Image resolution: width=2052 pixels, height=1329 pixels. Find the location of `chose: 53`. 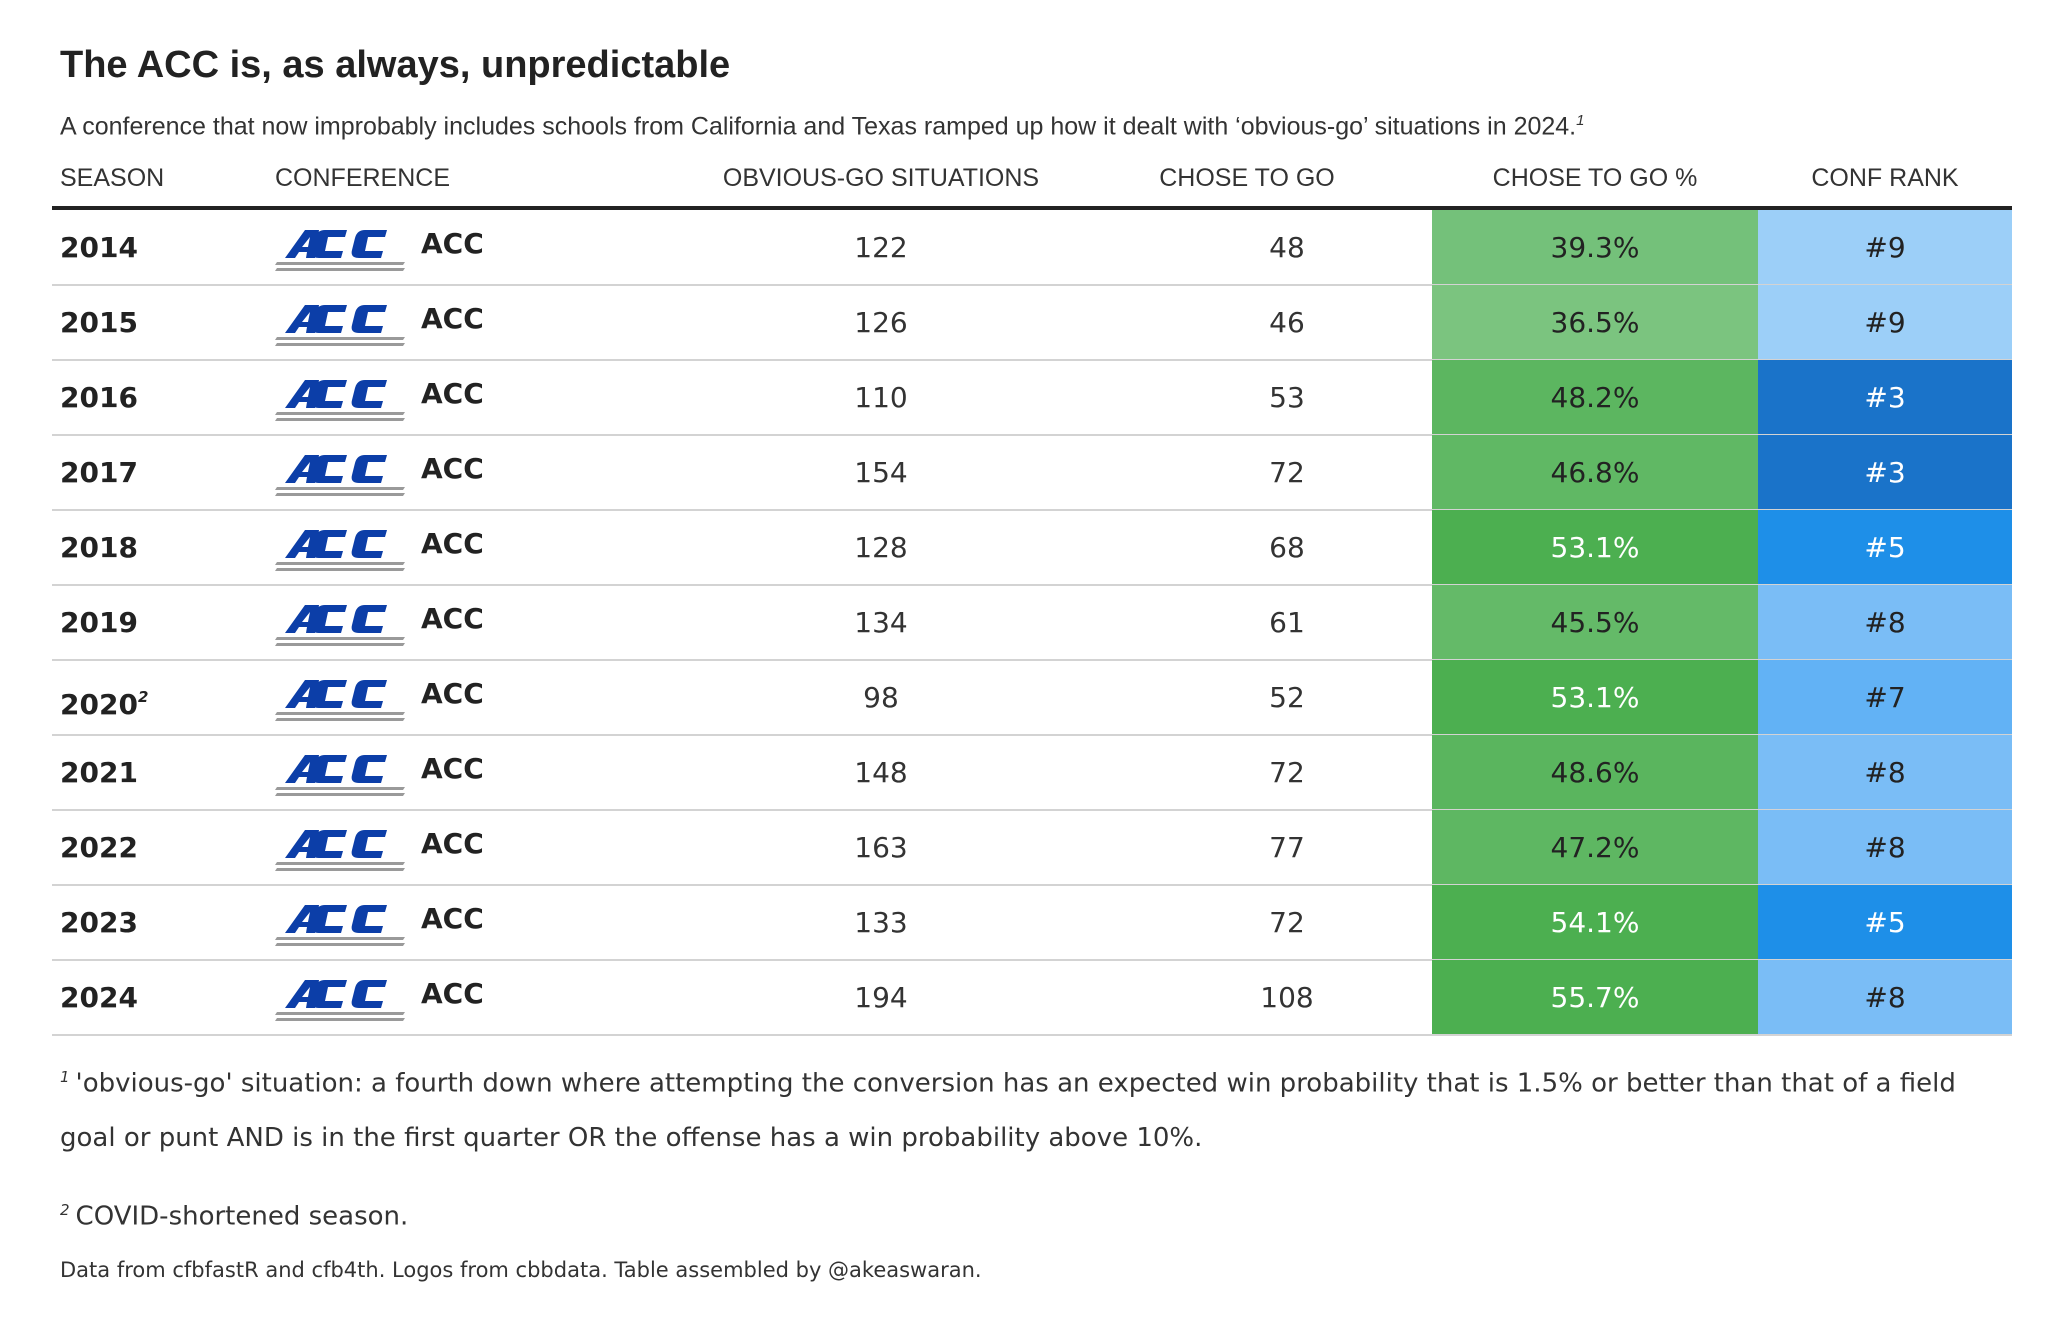

chose: 53 is located at coordinates (1287, 397).